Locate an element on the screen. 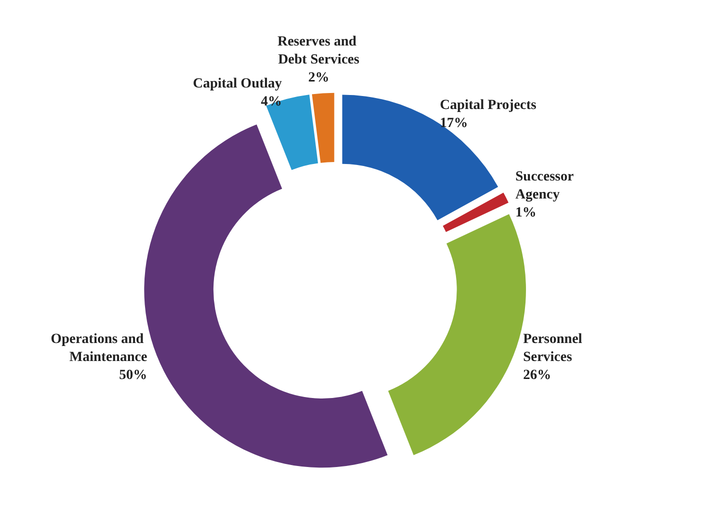  slice-label: Capital Outlay is located at coordinates (237, 84).